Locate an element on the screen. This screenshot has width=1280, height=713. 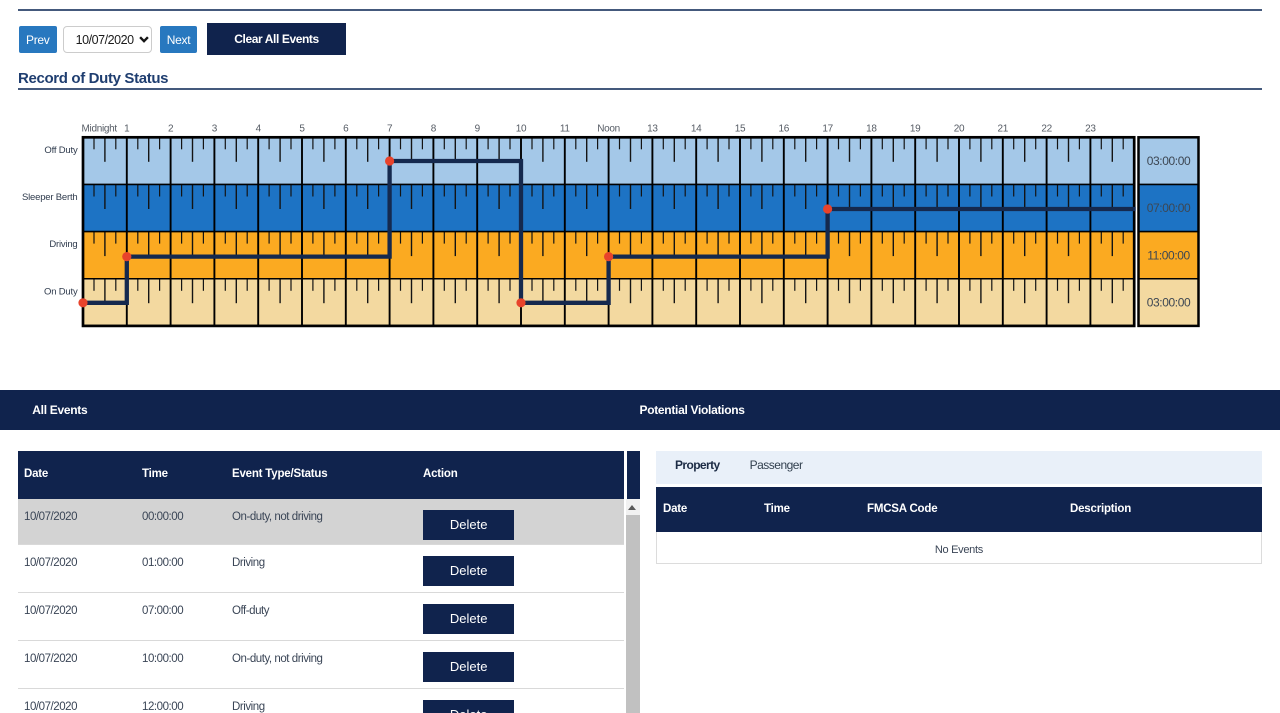
svg-text: 20 is located at coordinates (959, 129).